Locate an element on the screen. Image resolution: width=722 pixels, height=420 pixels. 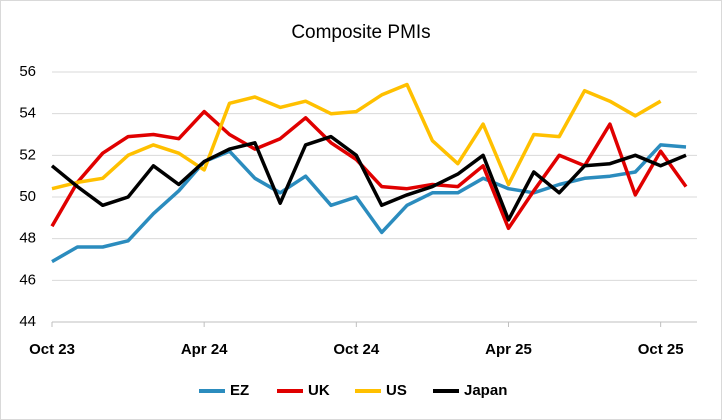
legend-label: UK is located at coordinates (319, 390).